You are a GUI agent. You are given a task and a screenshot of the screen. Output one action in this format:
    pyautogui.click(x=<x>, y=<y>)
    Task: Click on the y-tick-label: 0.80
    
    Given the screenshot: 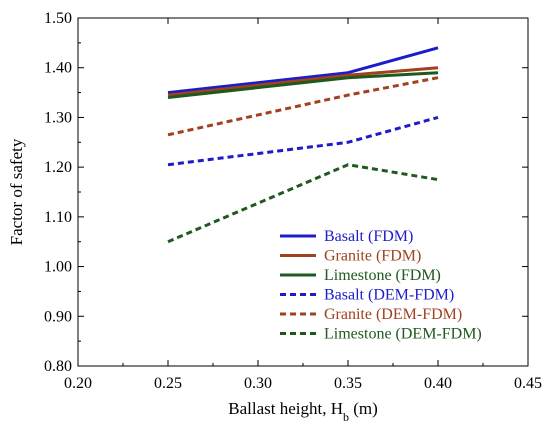 What is the action you would take?
    pyautogui.click(x=58, y=366)
    